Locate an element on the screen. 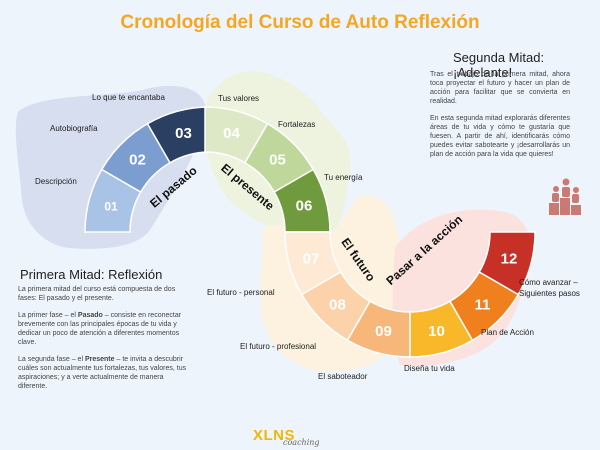  segment-number-06: 06 is located at coordinates (304, 205).